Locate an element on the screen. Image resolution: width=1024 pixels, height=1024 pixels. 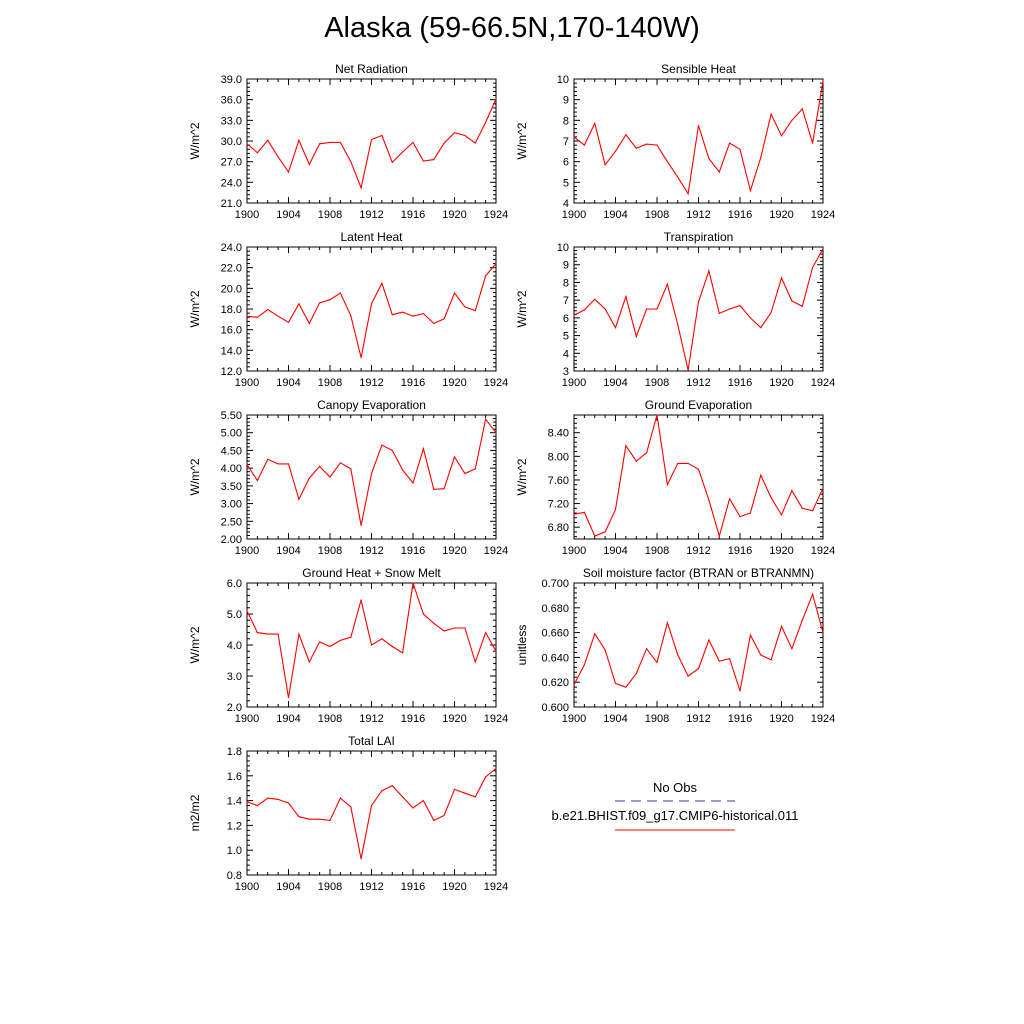
y-tick-label: 6.80 is located at coordinates (558, 528).